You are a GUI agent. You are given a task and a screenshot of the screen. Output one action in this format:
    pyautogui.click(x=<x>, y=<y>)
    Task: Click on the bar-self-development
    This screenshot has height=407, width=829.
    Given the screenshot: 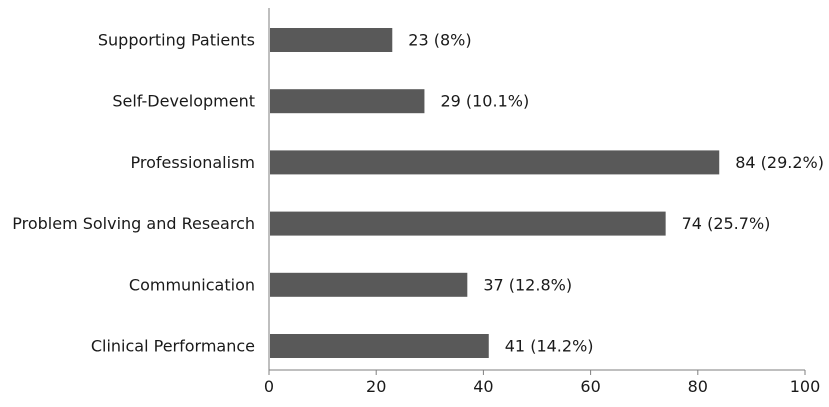 What is the action you would take?
    pyautogui.click(x=347, y=101)
    